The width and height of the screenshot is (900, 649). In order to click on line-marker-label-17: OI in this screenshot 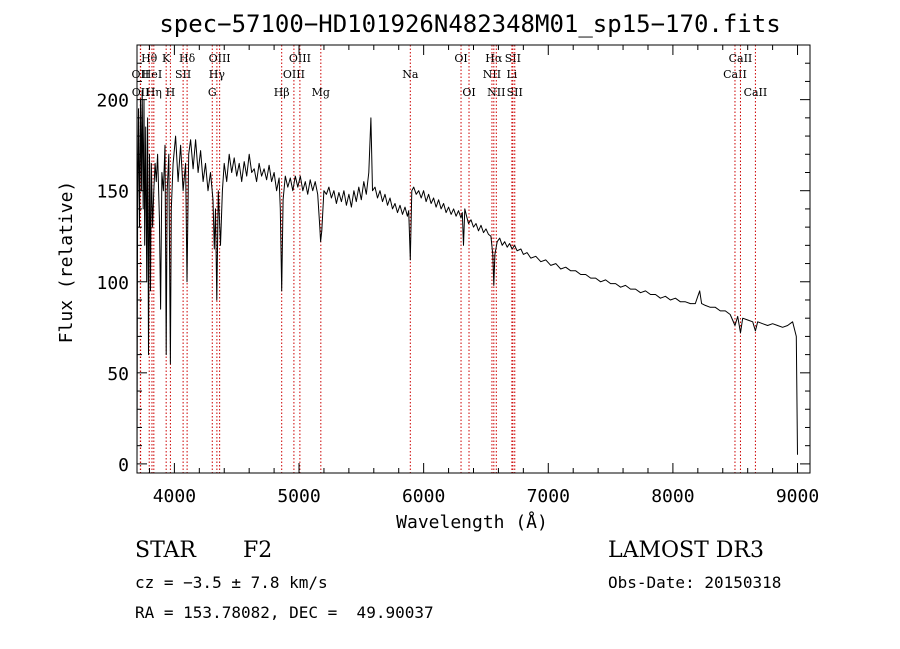, I will do `click(460, 58)`.